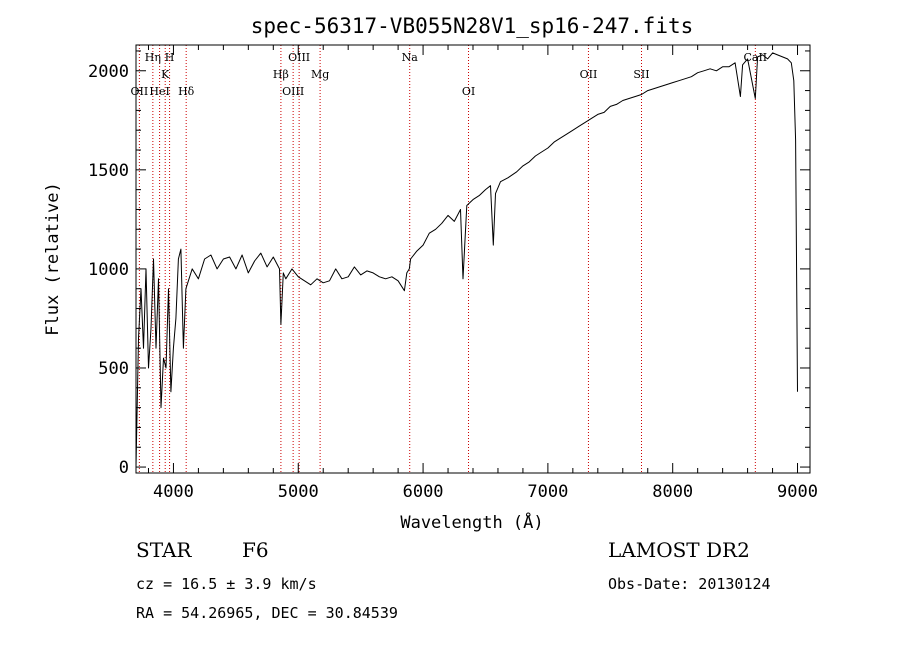 The width and height of the screenshot is (900, 649). Describe the element at coordinates (140, 91) in the screenshot. I see `line-label-0: OII` at that location.